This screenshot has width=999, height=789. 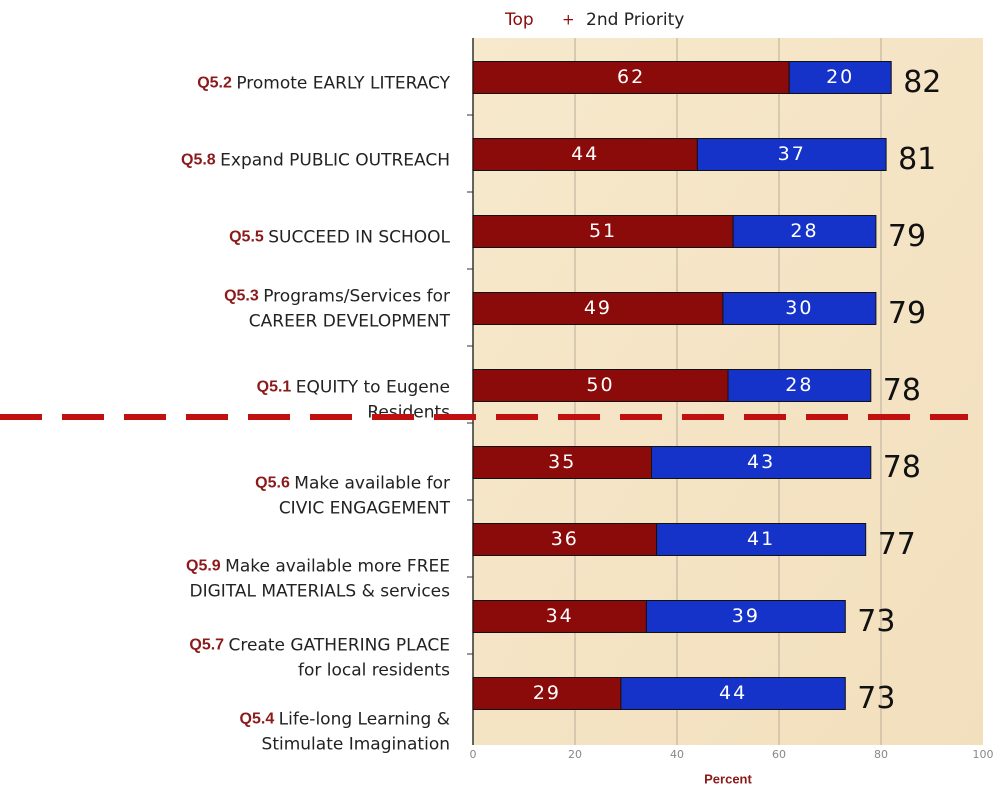 I want to click on x-tick-label: 0, so click(x=473, y=754).